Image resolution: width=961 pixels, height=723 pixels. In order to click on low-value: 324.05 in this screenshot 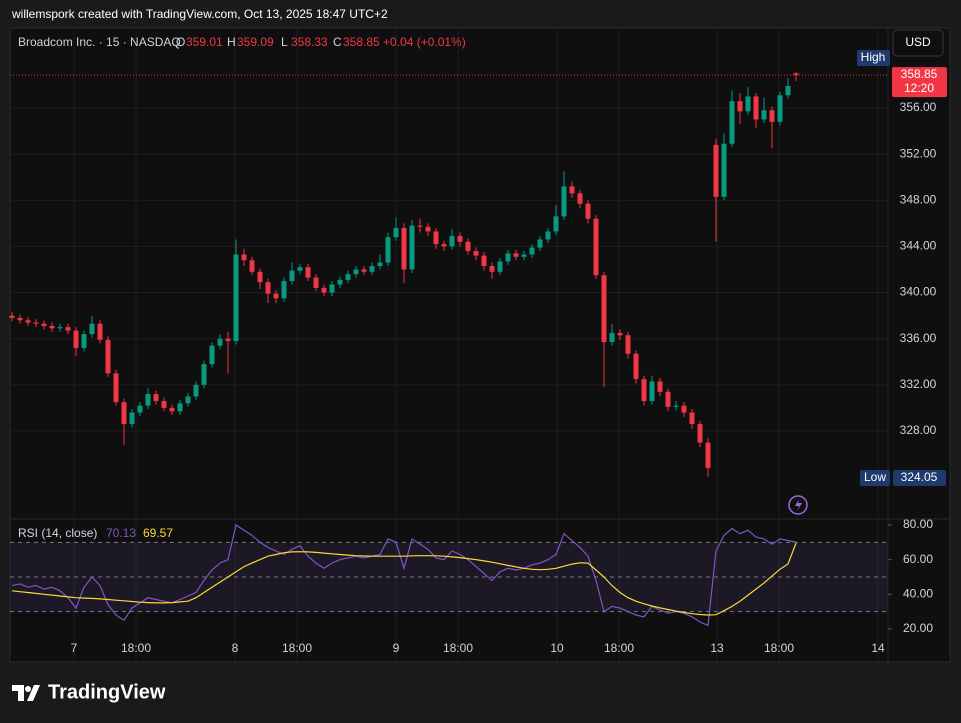, I will do `click(919, 477)`.